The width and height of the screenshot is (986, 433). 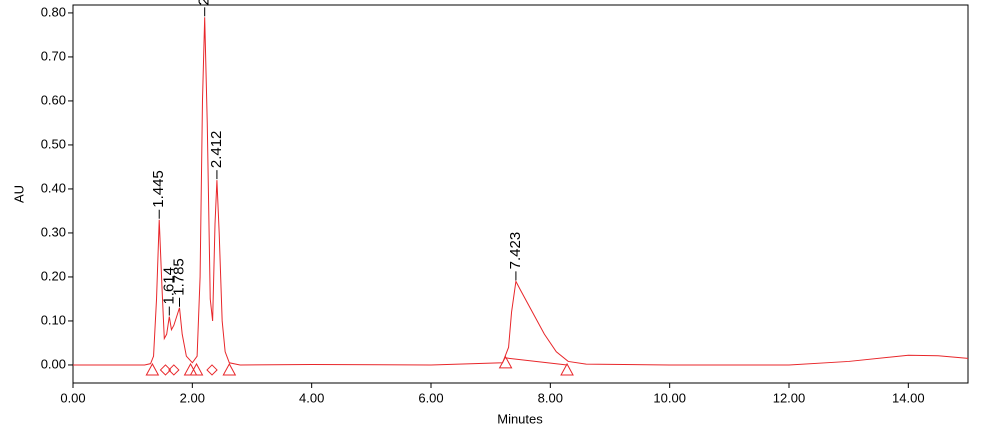 What do you see at coordinates (536, 361) in the screenshot?
I see `baseline` at bounding box center [536, 361].